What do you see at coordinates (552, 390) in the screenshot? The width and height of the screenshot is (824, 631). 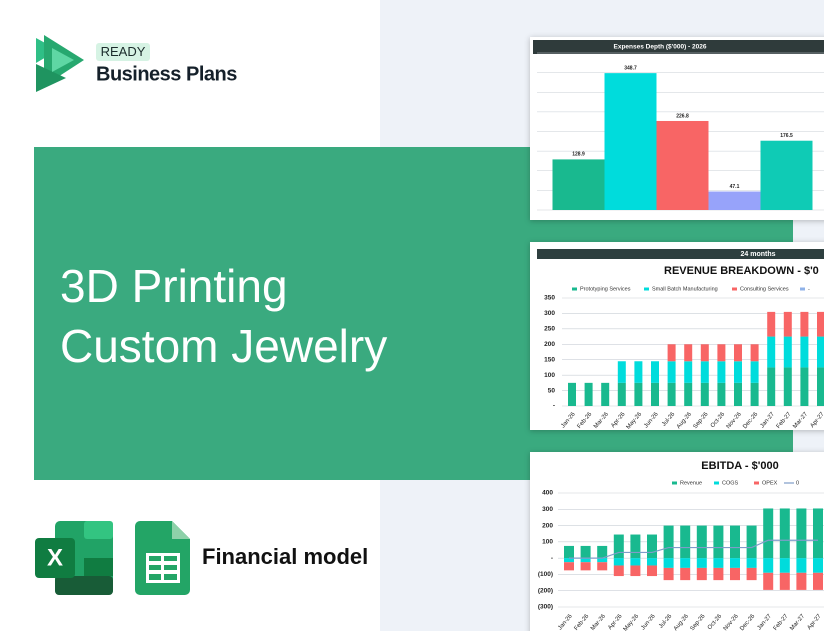 I see `y-tick-label: 50` at bounding box center [552, 390].